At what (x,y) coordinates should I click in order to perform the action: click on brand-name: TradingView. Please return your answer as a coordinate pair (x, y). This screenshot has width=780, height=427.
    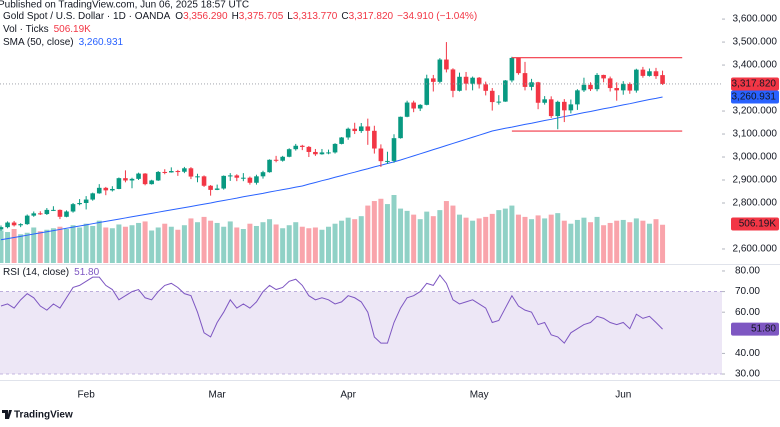
    Looking at the image, I should click on (43, 415).